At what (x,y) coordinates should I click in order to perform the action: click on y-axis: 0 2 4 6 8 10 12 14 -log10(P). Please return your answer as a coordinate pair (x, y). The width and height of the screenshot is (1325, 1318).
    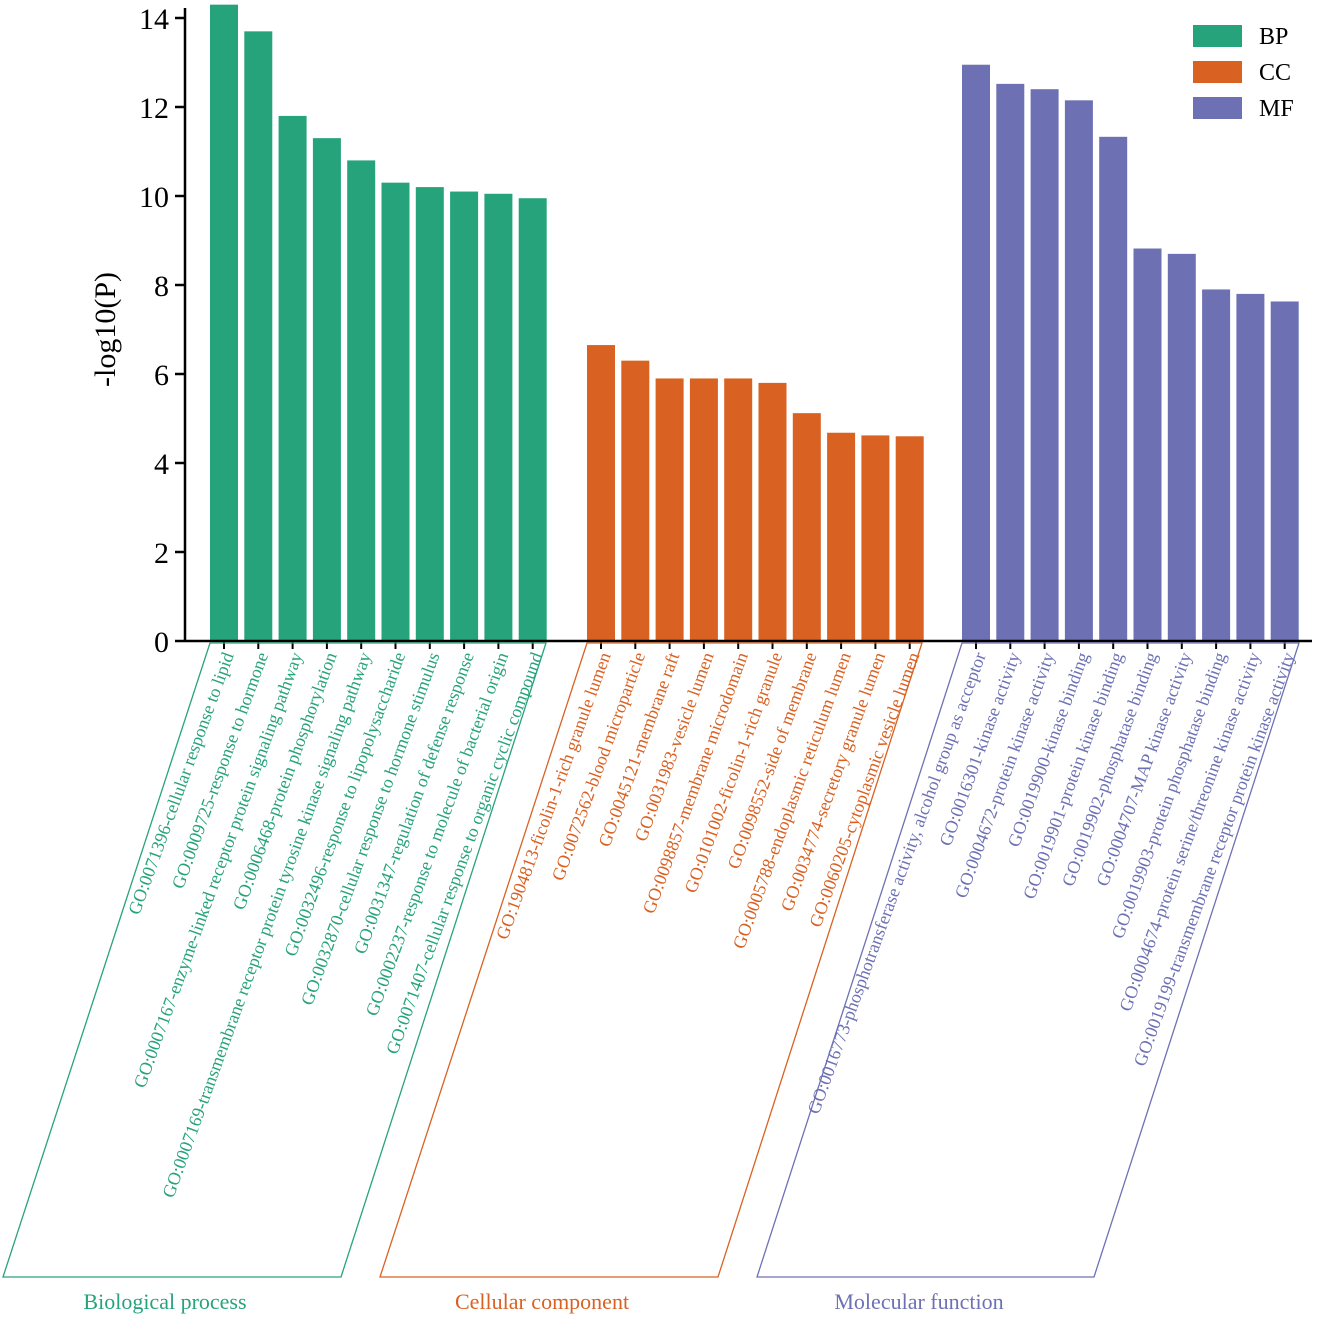
    Looking at the image, I should click on (138, 331).